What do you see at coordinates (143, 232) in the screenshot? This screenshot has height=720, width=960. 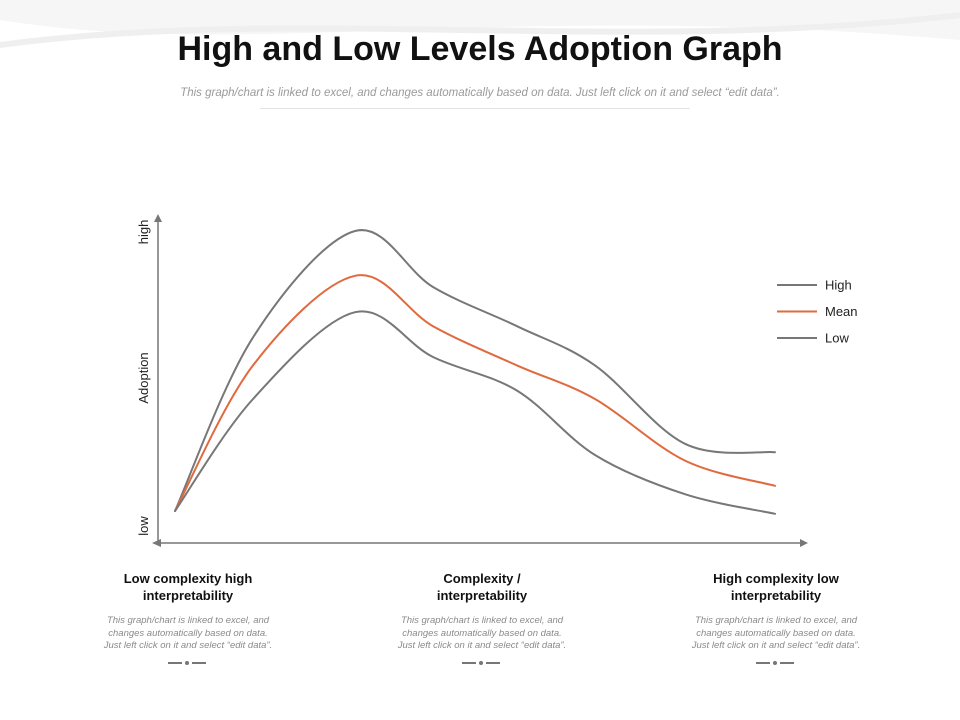 I see `y-tick-high: high` at bounding box center [143, 232].